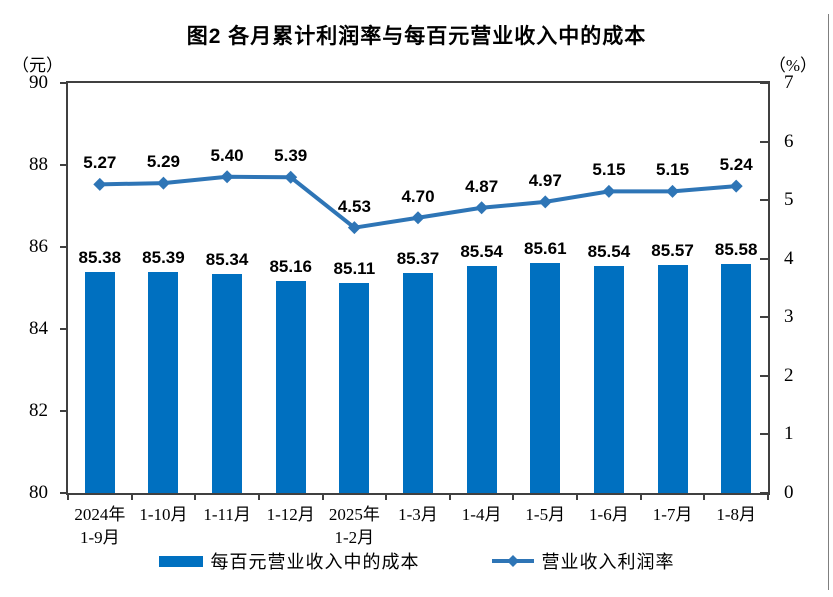 The image size is (833, 597). Describe the element at coordinates (512, 561) in the screenshot. I see `line-series-swatch` at that location.